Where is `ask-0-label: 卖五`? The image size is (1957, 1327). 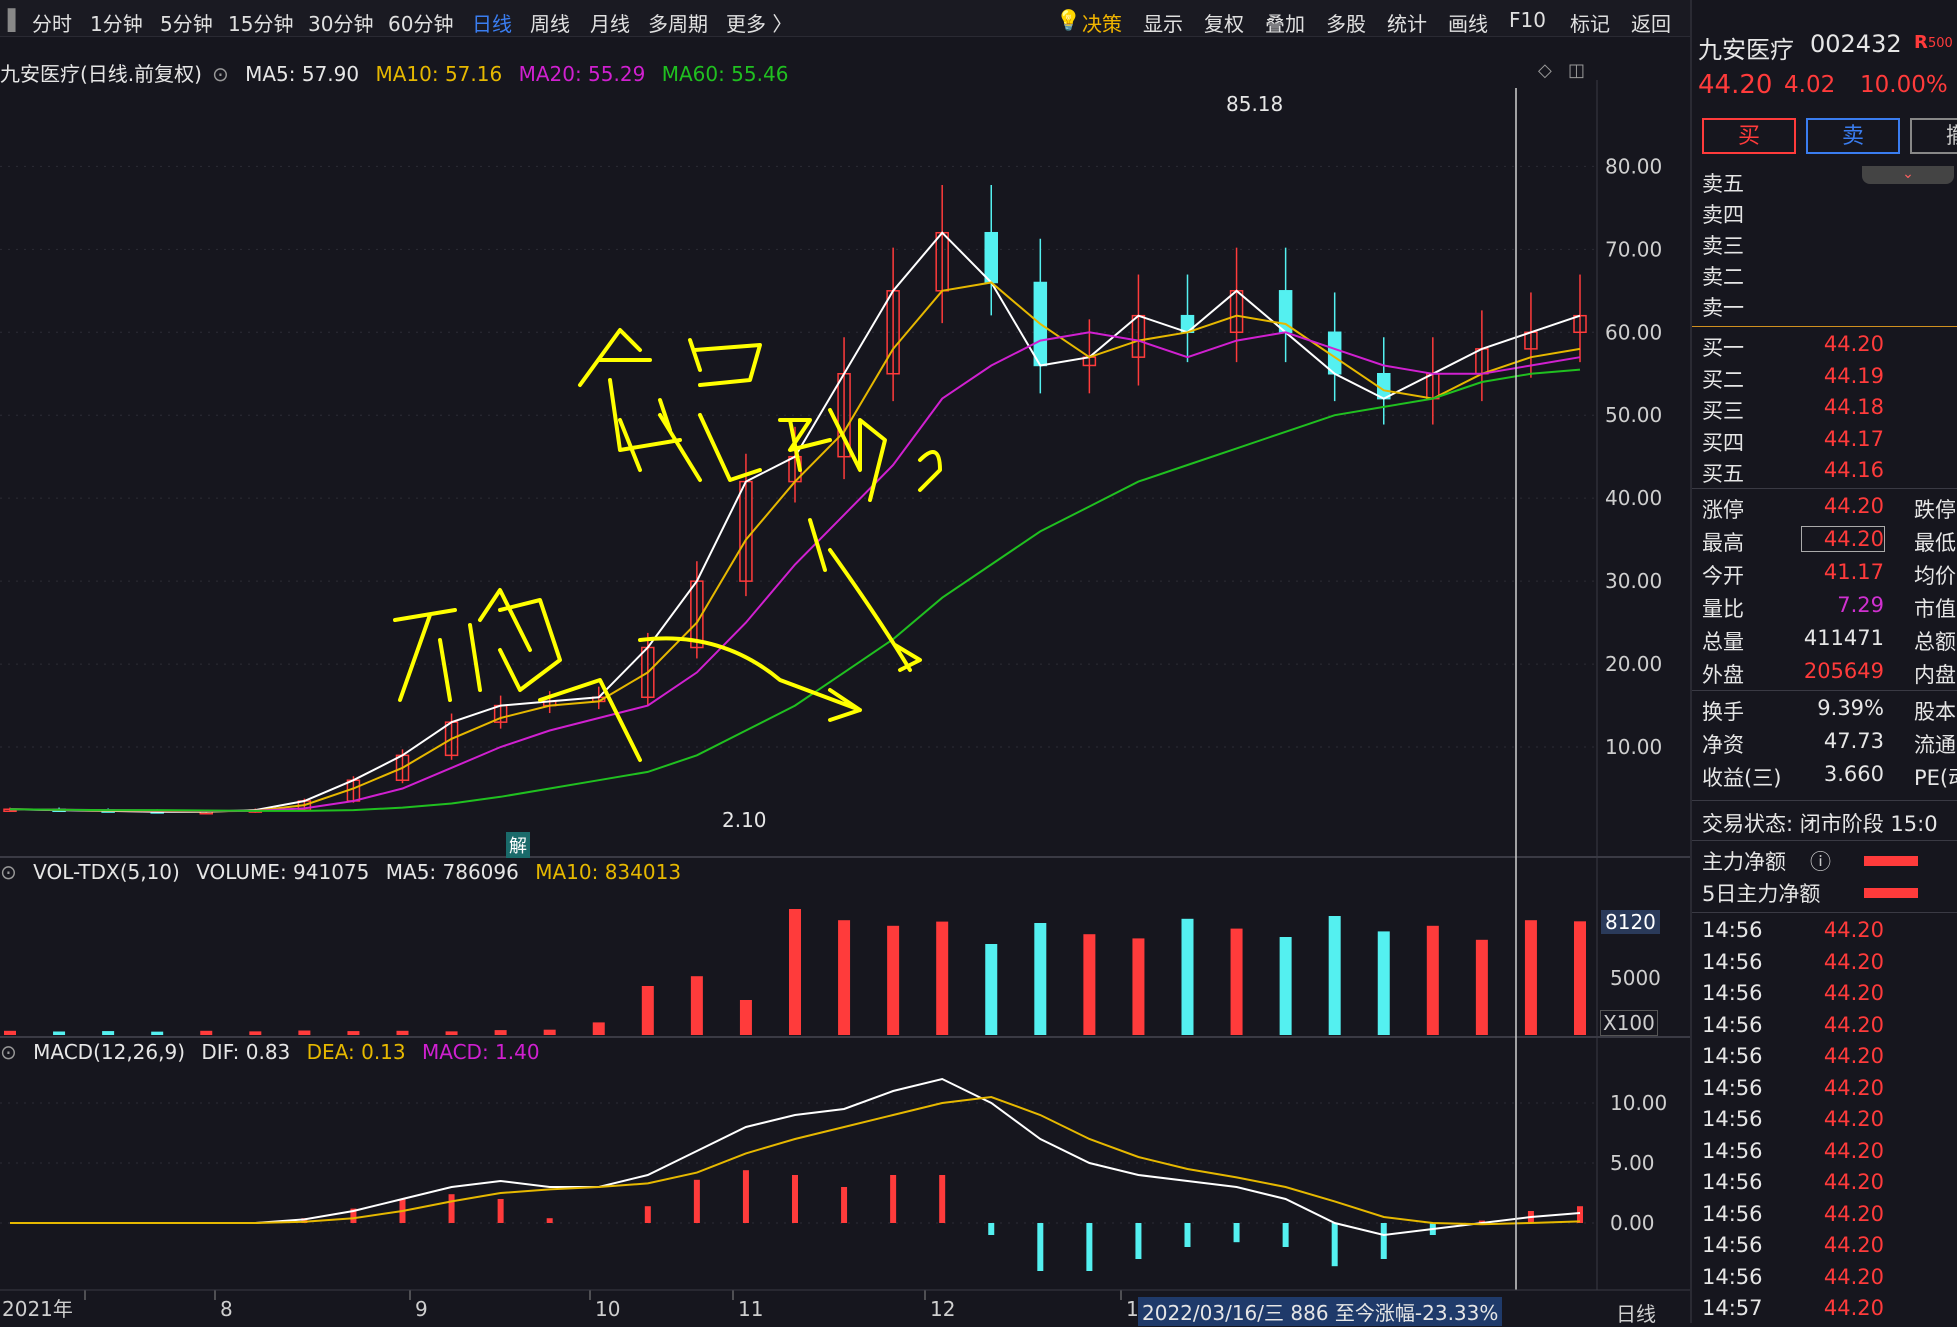 ask-0-label: 卖五 is located at coordinates (1723, 184).